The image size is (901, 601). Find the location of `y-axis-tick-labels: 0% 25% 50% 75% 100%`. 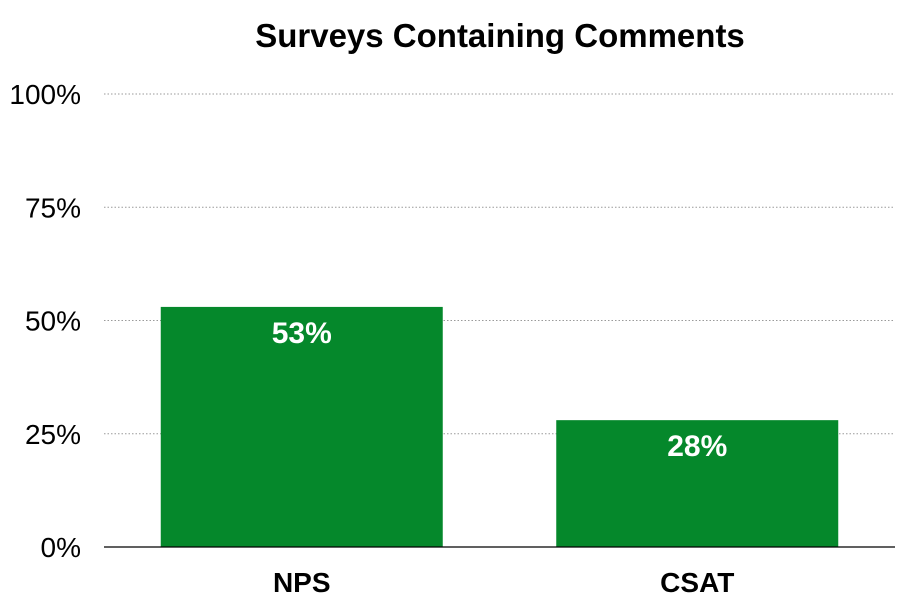

y-axis-tick-labels: 0% 25% 50% 75% 100% is located at coordinates (45, 321).